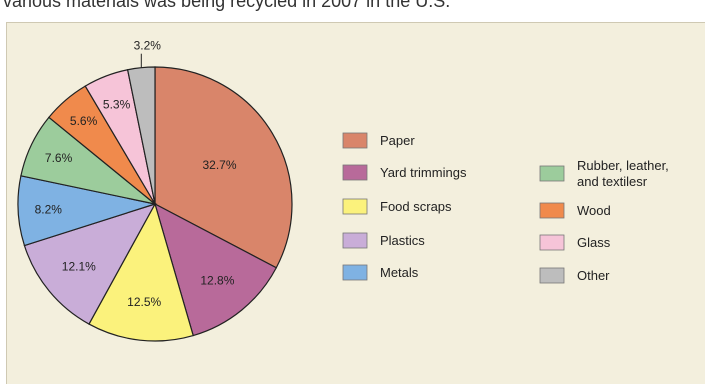 This screenshot has height=384, width=707. What do you see at coordinates (49, 209) in the screenshot?
I see `slice-label-metals: 8.2%` at bounding box center [49, 209].